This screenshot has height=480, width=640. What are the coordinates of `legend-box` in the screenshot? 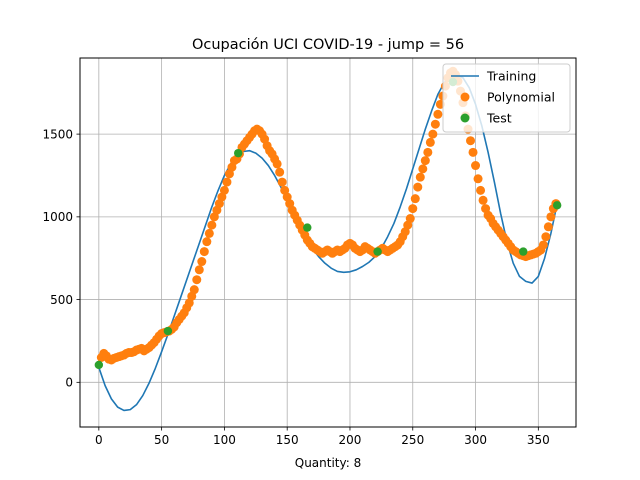 It's located at (506, 98).